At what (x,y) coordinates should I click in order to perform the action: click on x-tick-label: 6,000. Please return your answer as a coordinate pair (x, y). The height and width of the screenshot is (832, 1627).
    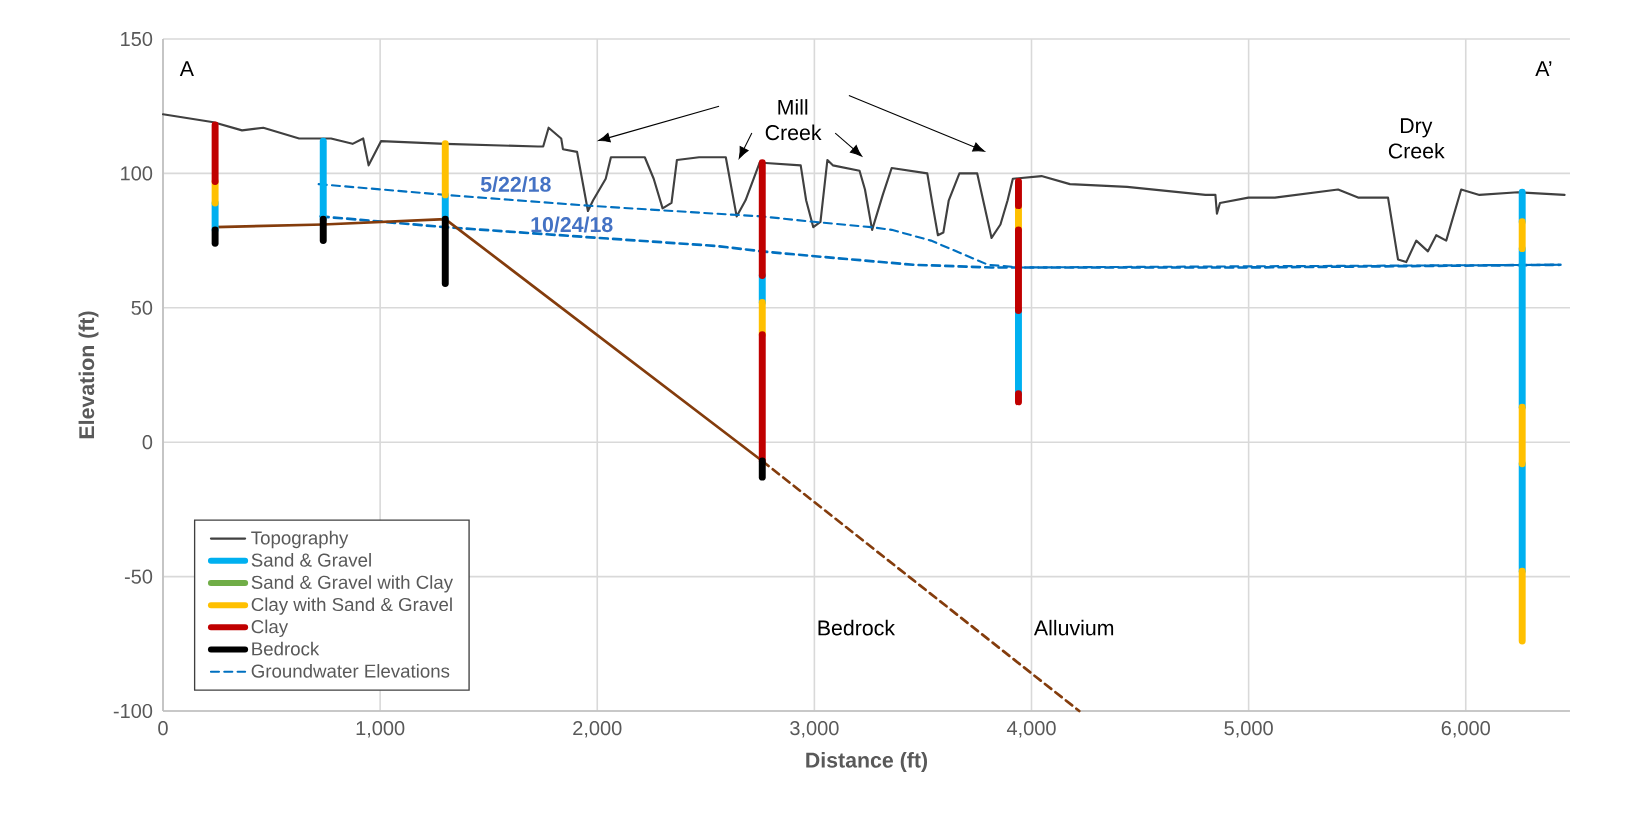
    Looking at the image, I should click on (1465, 729).